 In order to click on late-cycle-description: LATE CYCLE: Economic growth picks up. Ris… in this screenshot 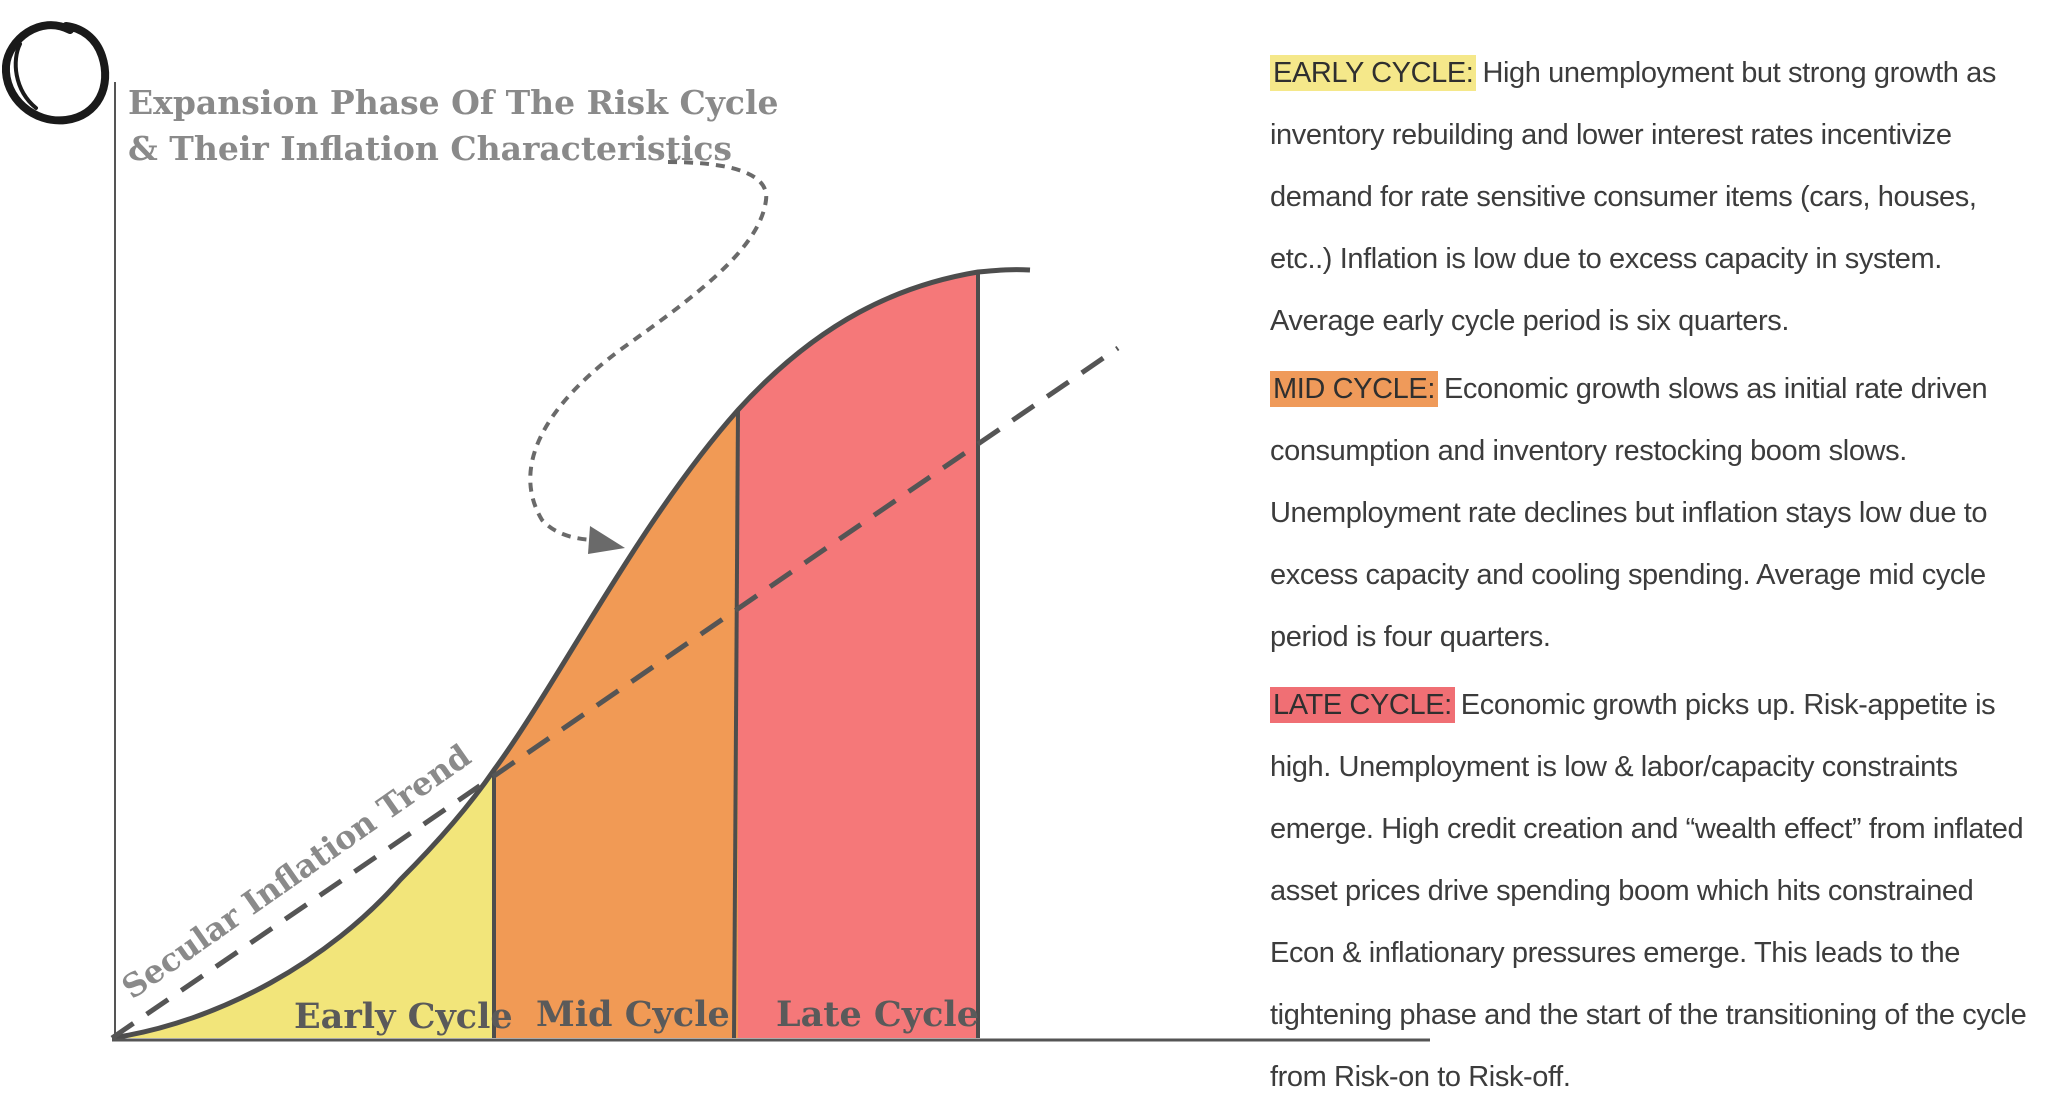, I will do `click(1655, 891)`.